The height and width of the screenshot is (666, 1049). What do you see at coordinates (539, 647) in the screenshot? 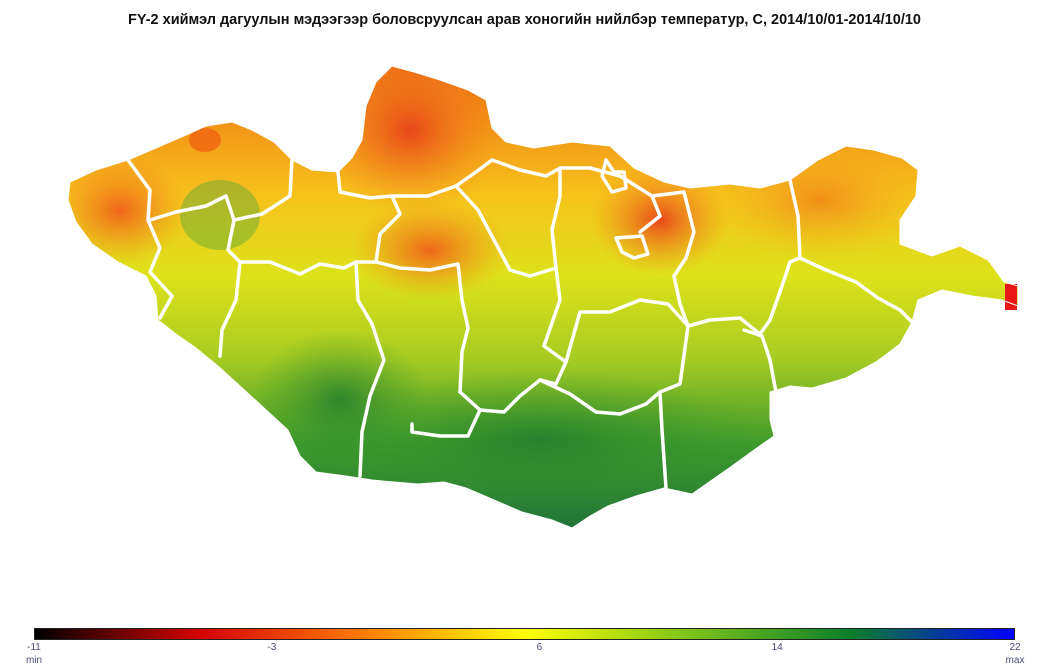
I see `legend-tick-3: 6` at bounding box center [539, 647].